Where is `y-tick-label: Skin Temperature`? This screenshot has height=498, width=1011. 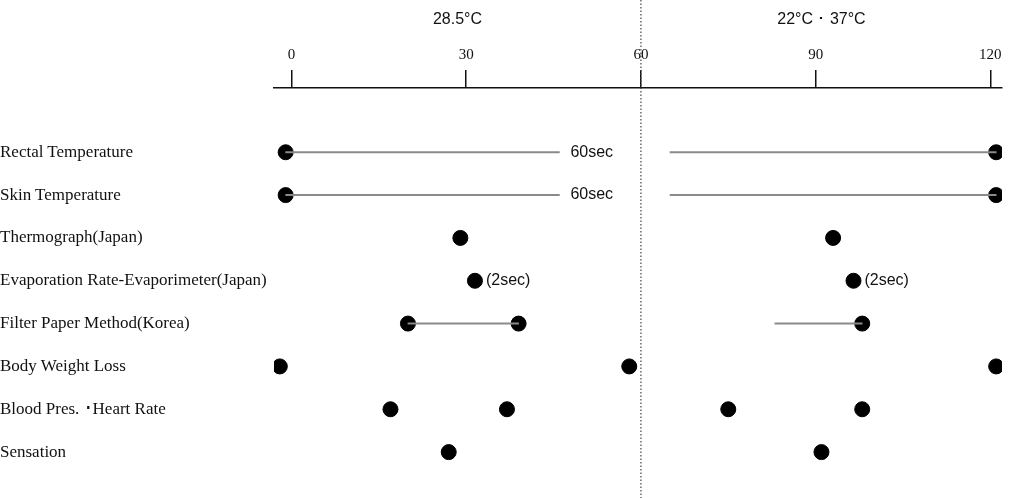
y-tick-label: Skin Temperature is located at coordinates (60, 194).